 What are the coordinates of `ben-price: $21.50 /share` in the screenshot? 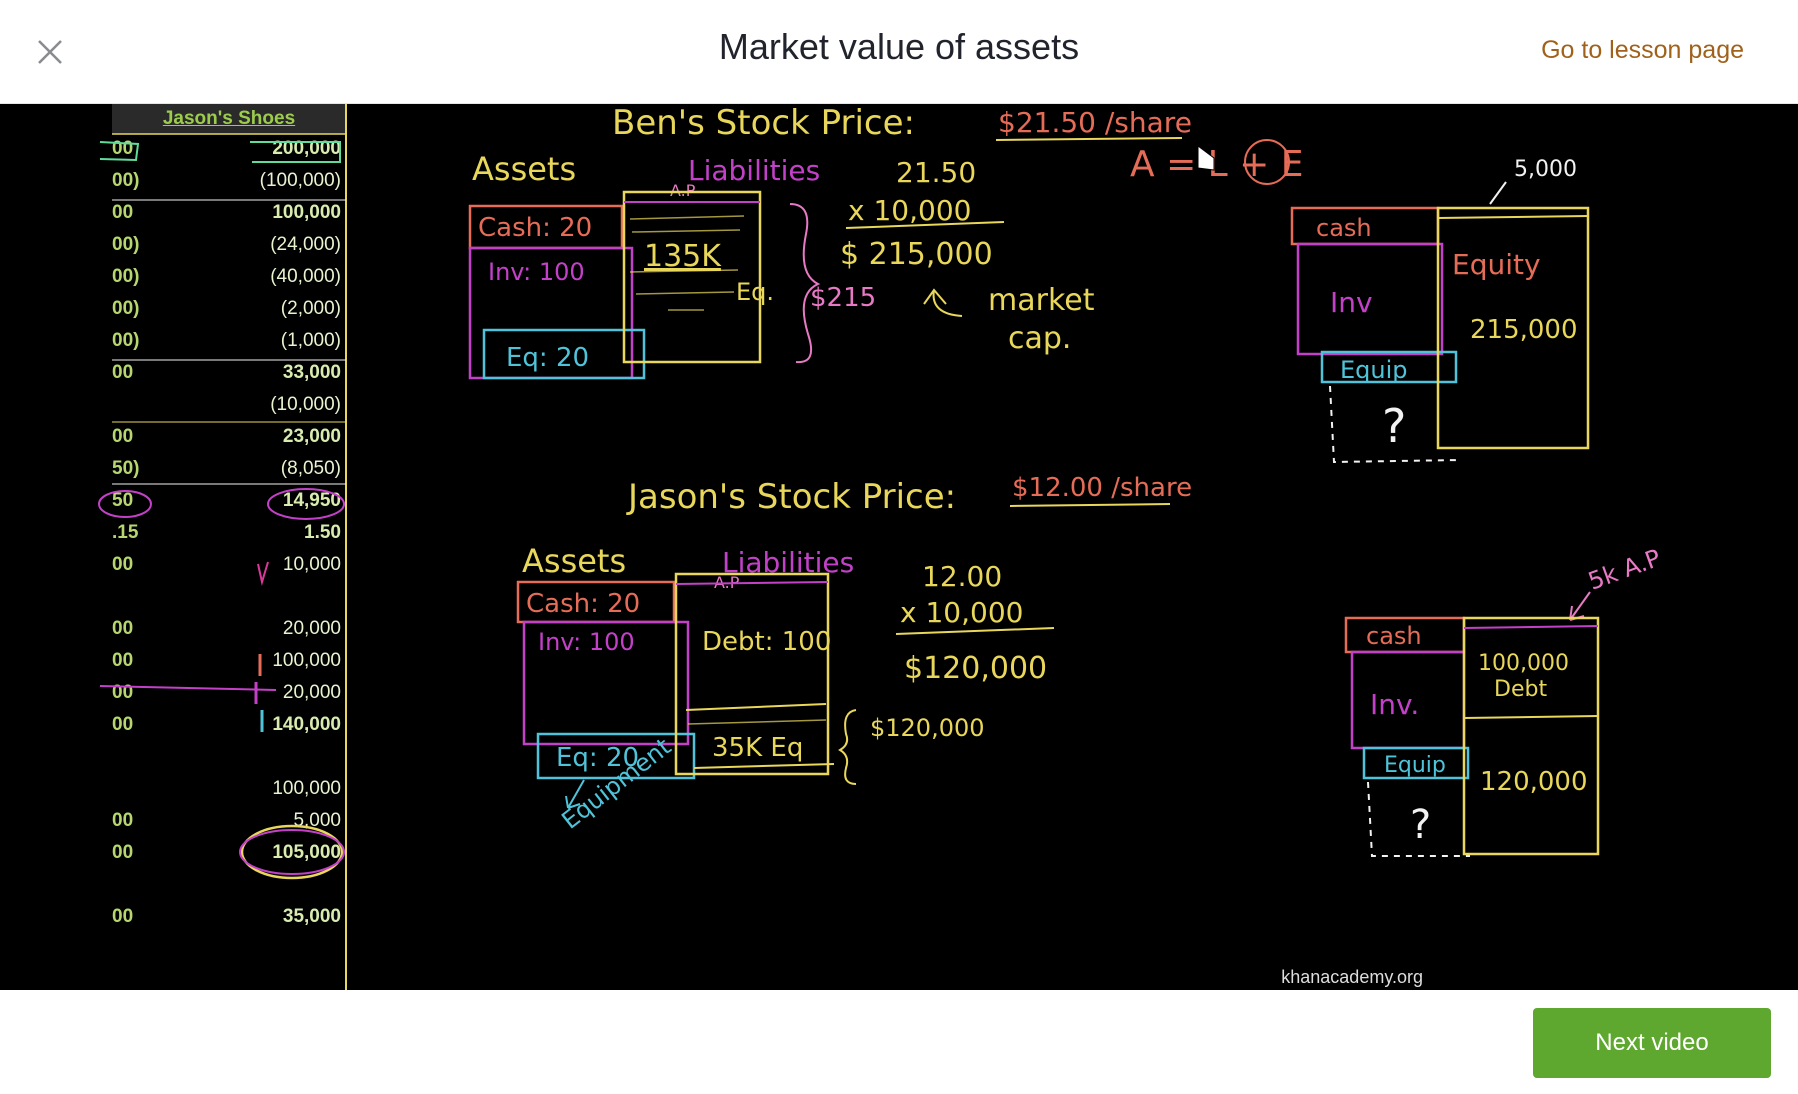 It's located at (1095, 122).